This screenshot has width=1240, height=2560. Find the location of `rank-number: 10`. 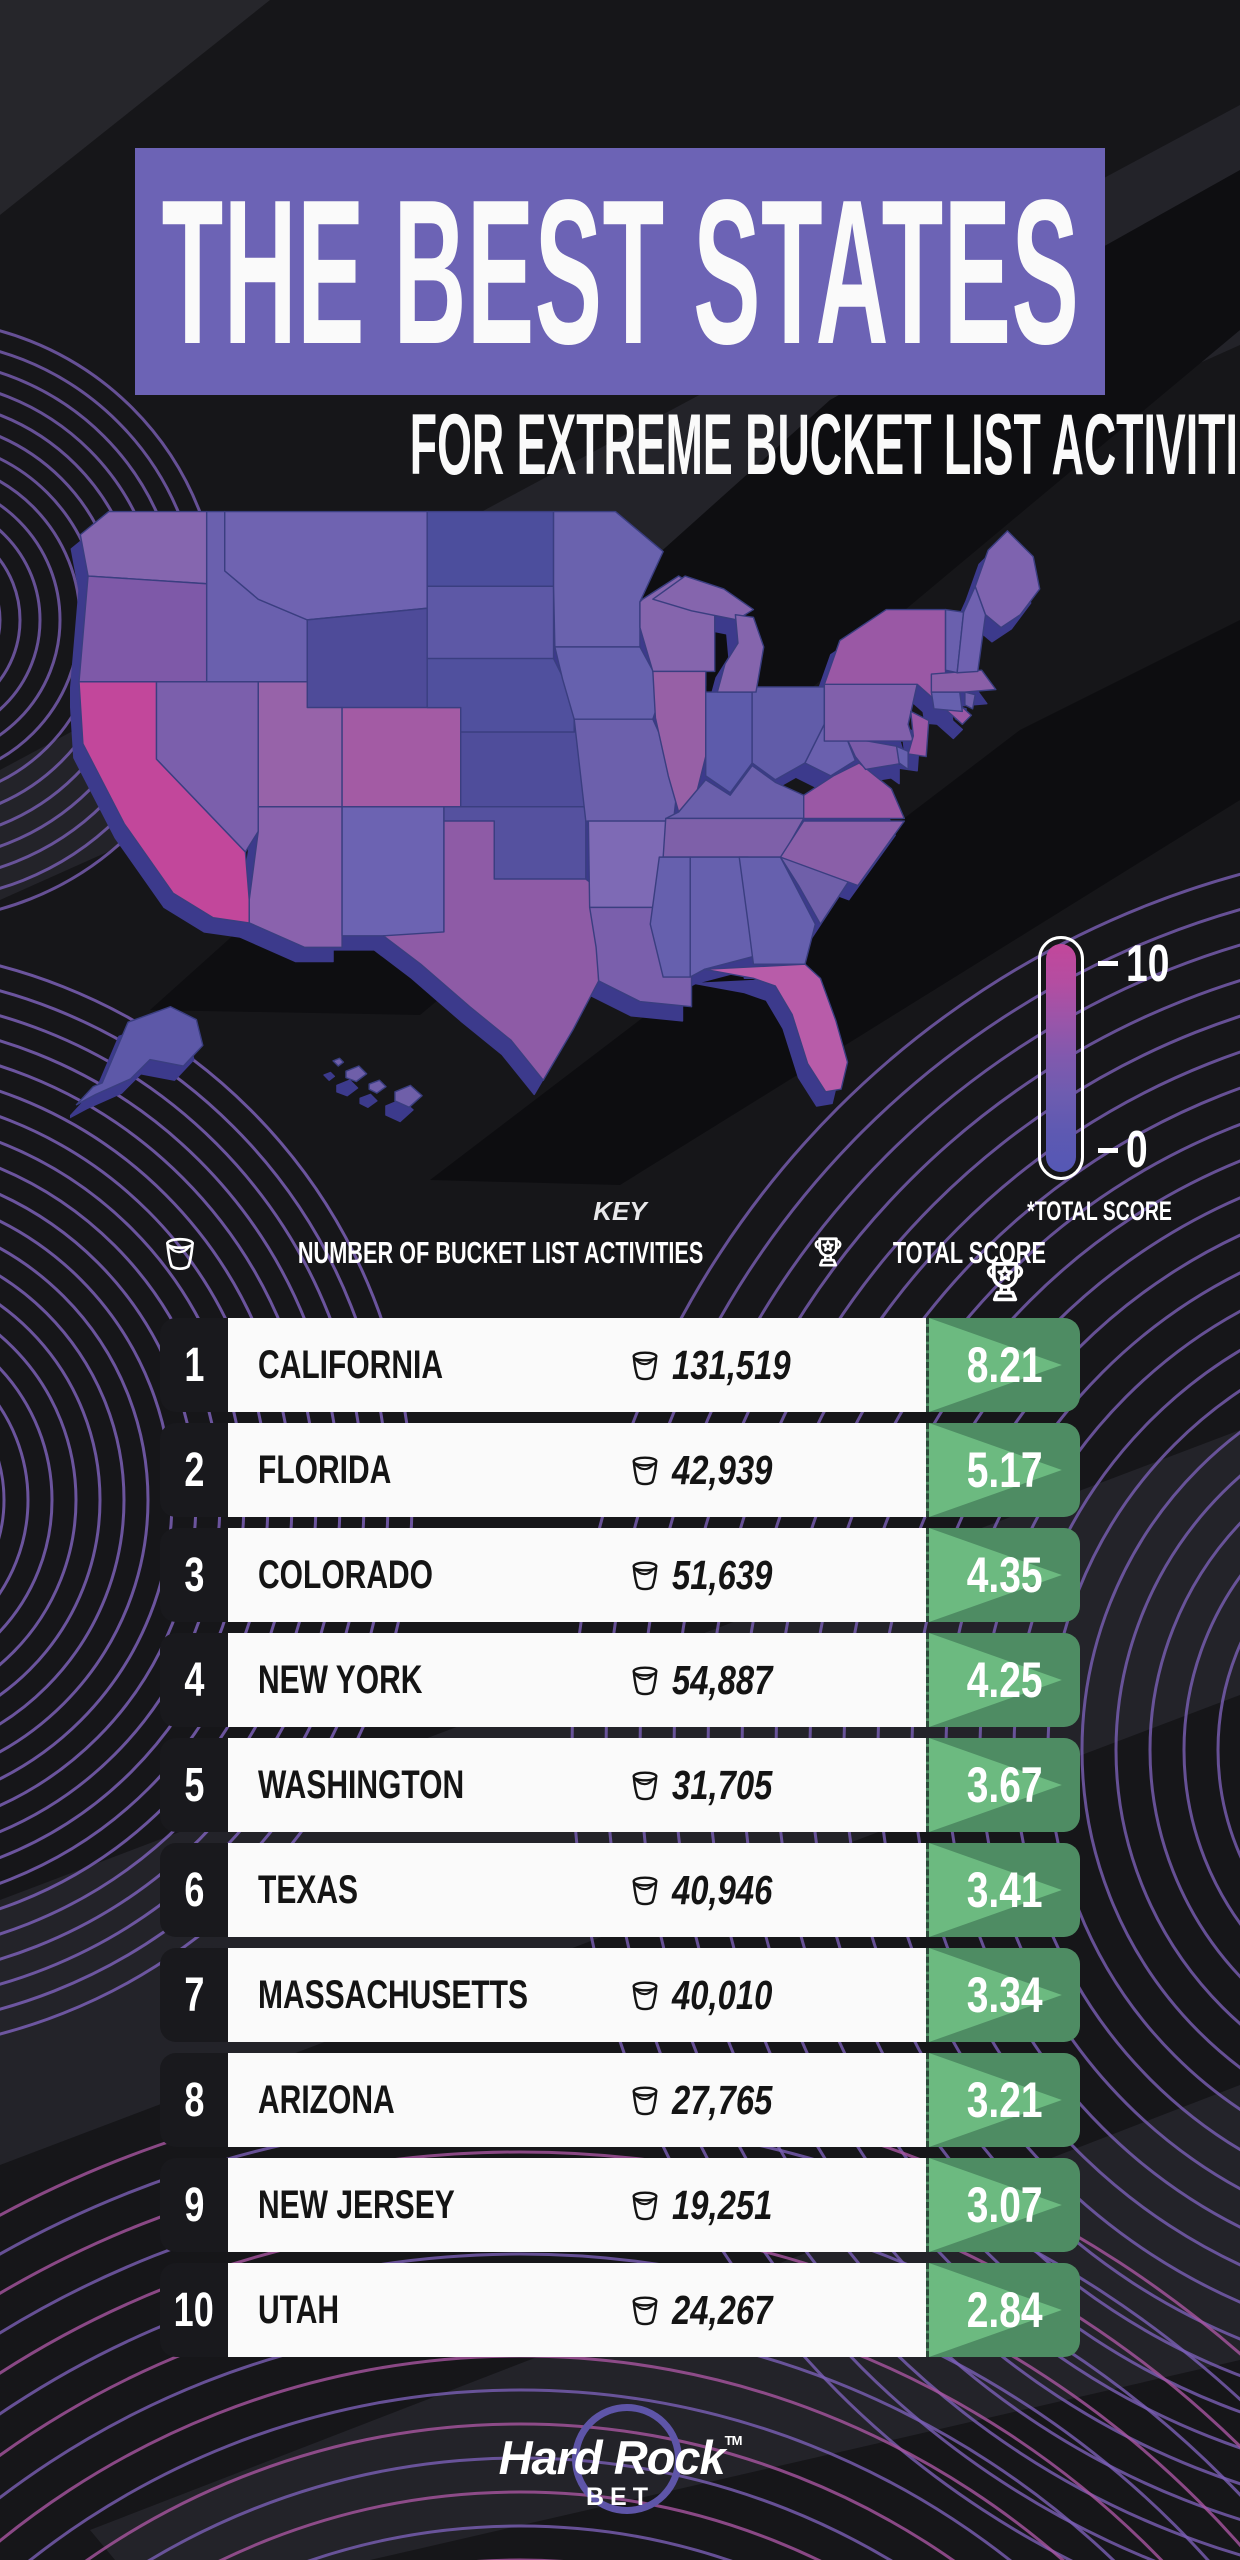

rank-number: 10 is located at coordinates (194, 2310).